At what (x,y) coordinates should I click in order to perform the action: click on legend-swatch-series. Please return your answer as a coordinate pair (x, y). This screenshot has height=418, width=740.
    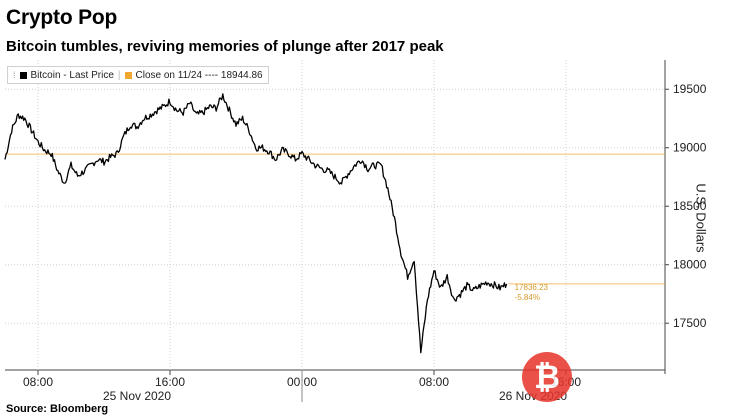
    Looking at the image, I should click on (23, 75).